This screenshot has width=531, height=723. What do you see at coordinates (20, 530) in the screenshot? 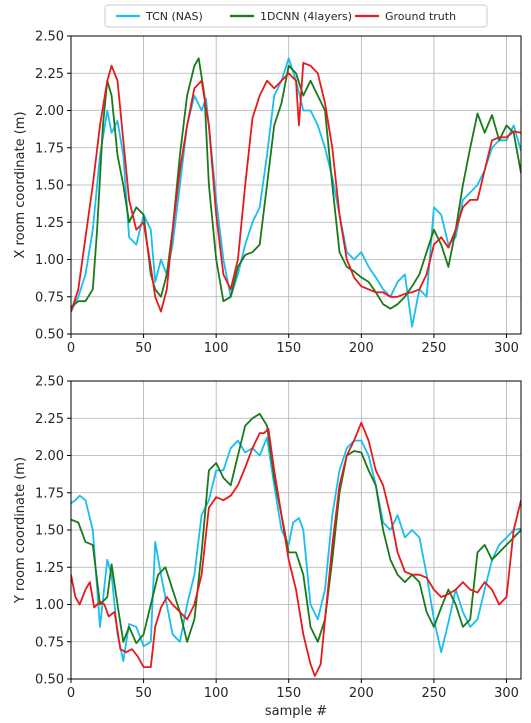
I see `y-axis-label: Y room coordinate (m)` at bounding box center [20, 530].